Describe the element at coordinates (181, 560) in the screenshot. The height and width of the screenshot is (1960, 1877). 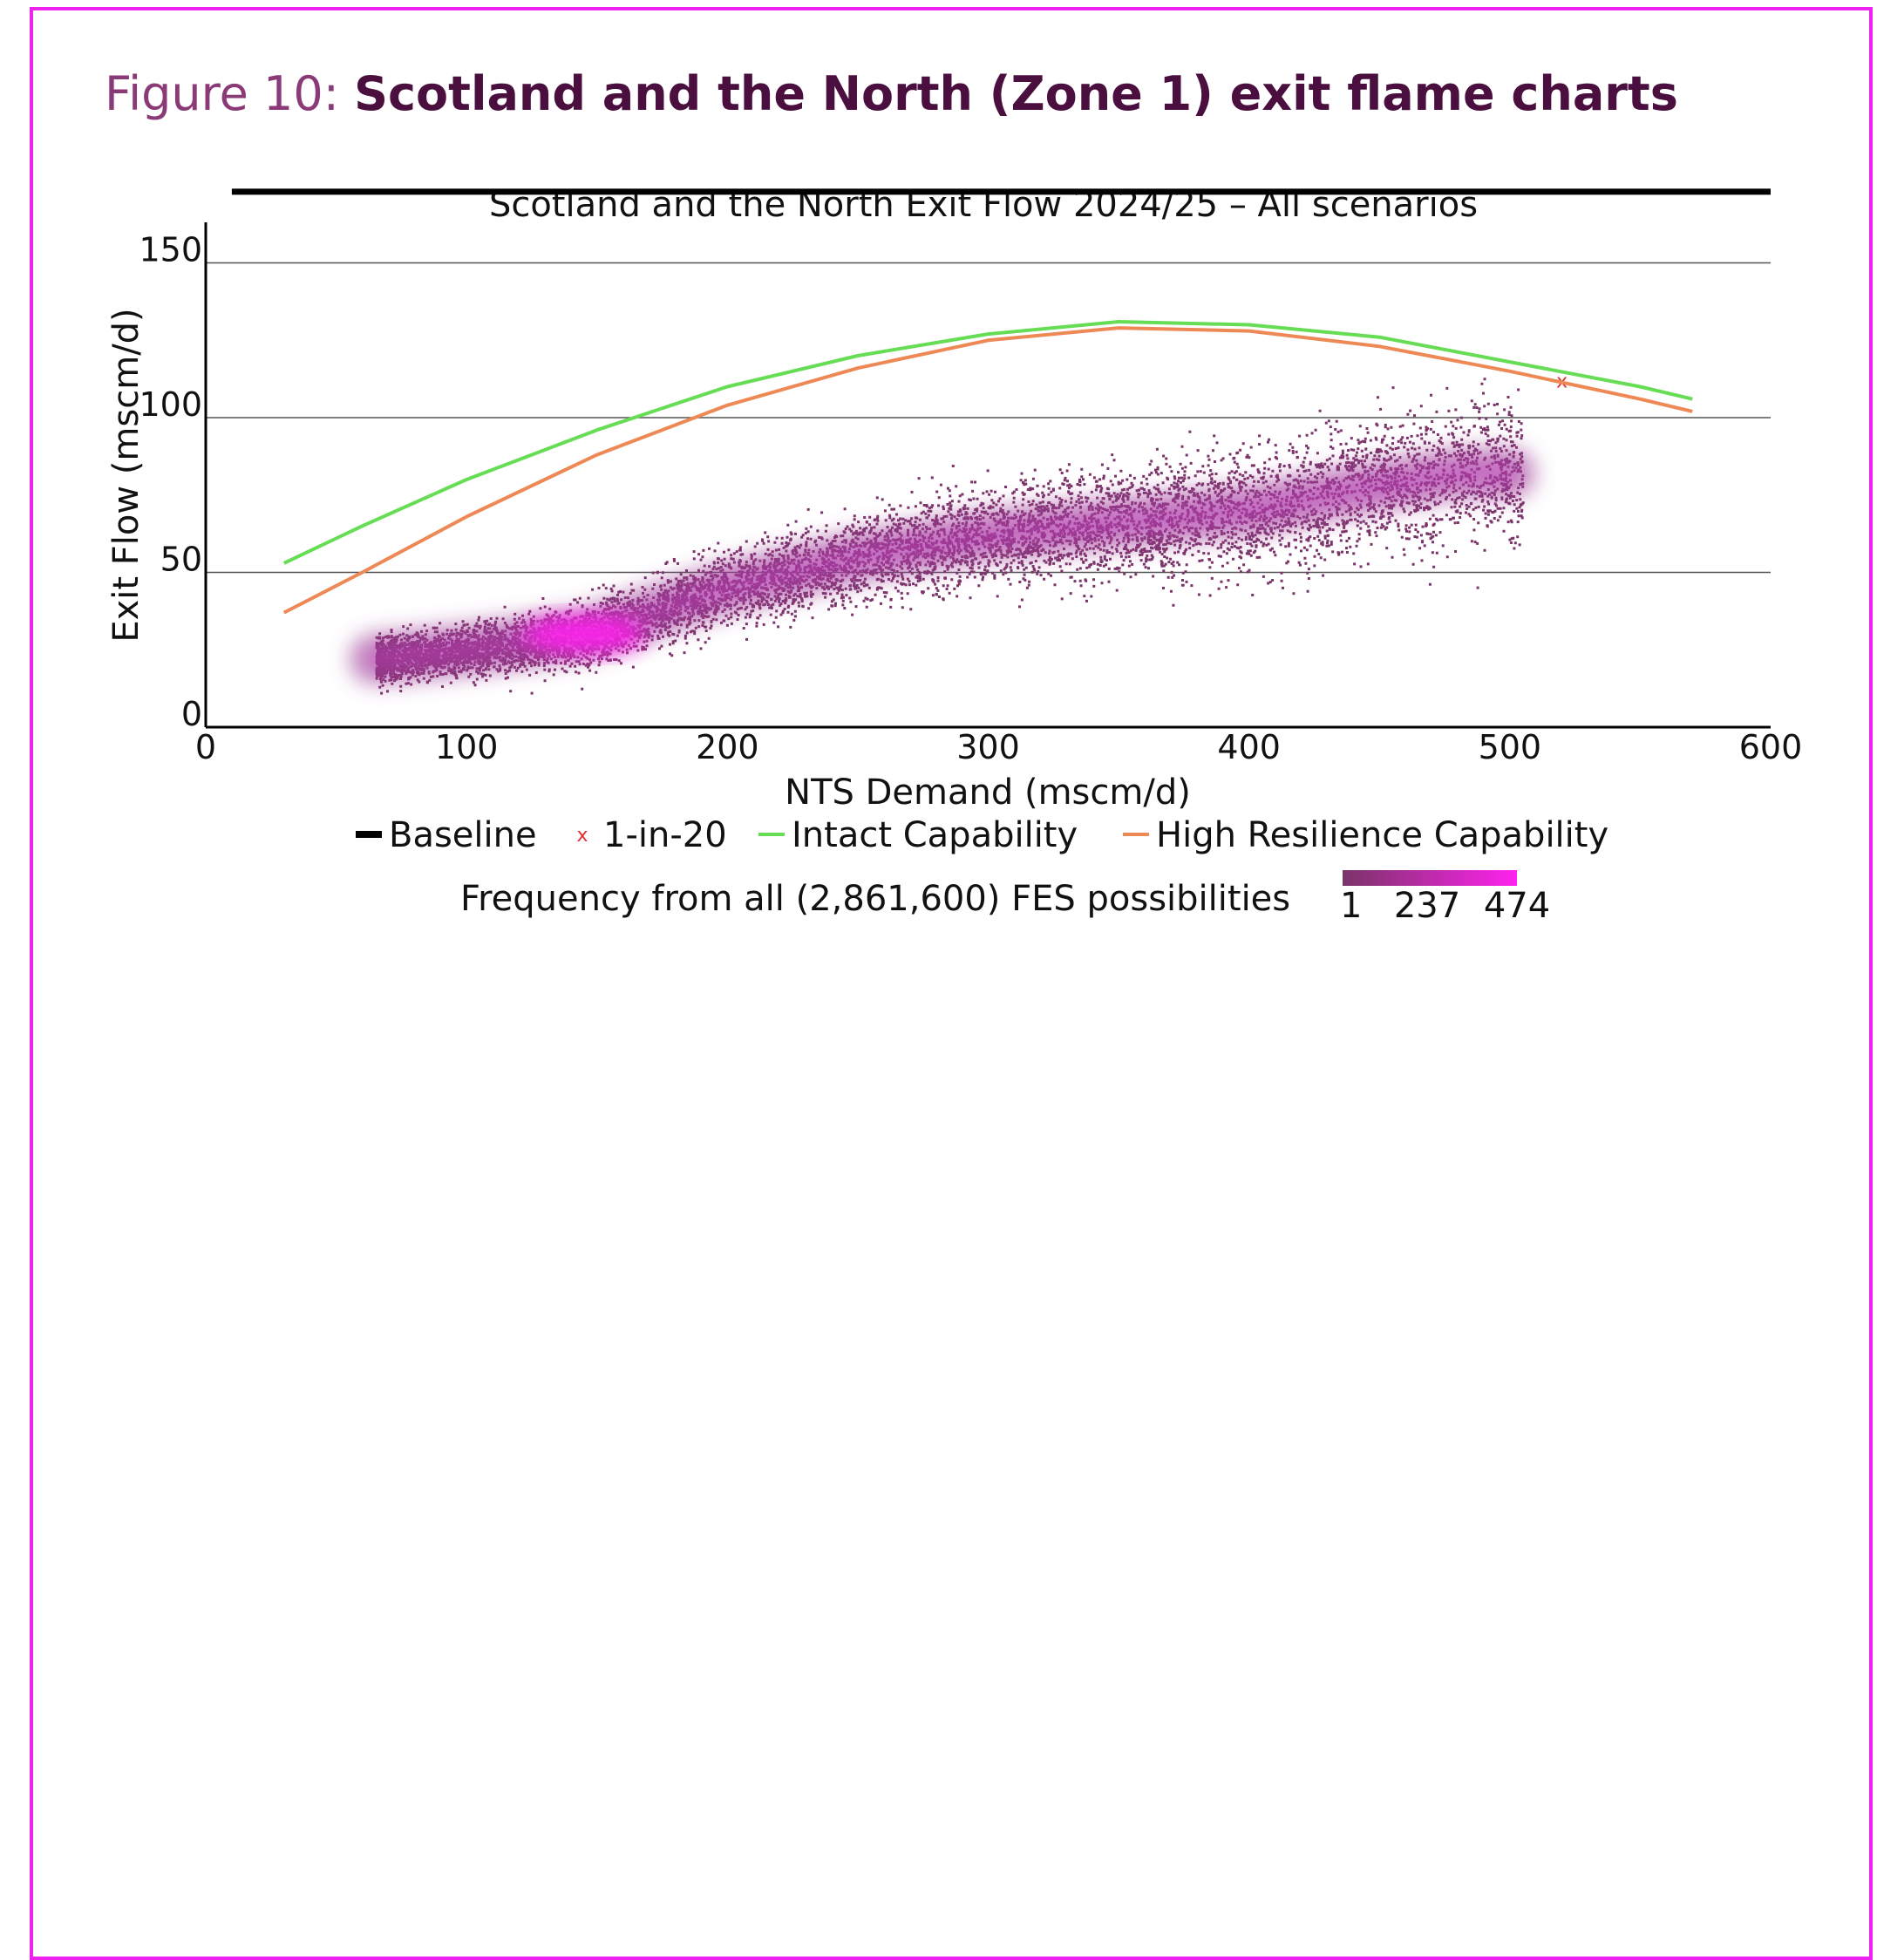
I see `y-tick-label: 50` at that location.